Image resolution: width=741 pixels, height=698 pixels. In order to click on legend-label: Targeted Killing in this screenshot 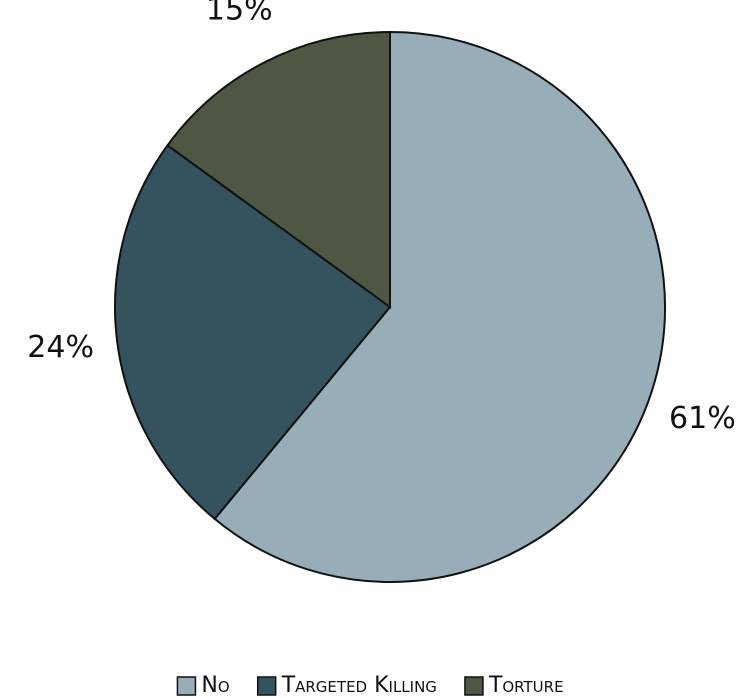, I will do `click(359, 685)`.